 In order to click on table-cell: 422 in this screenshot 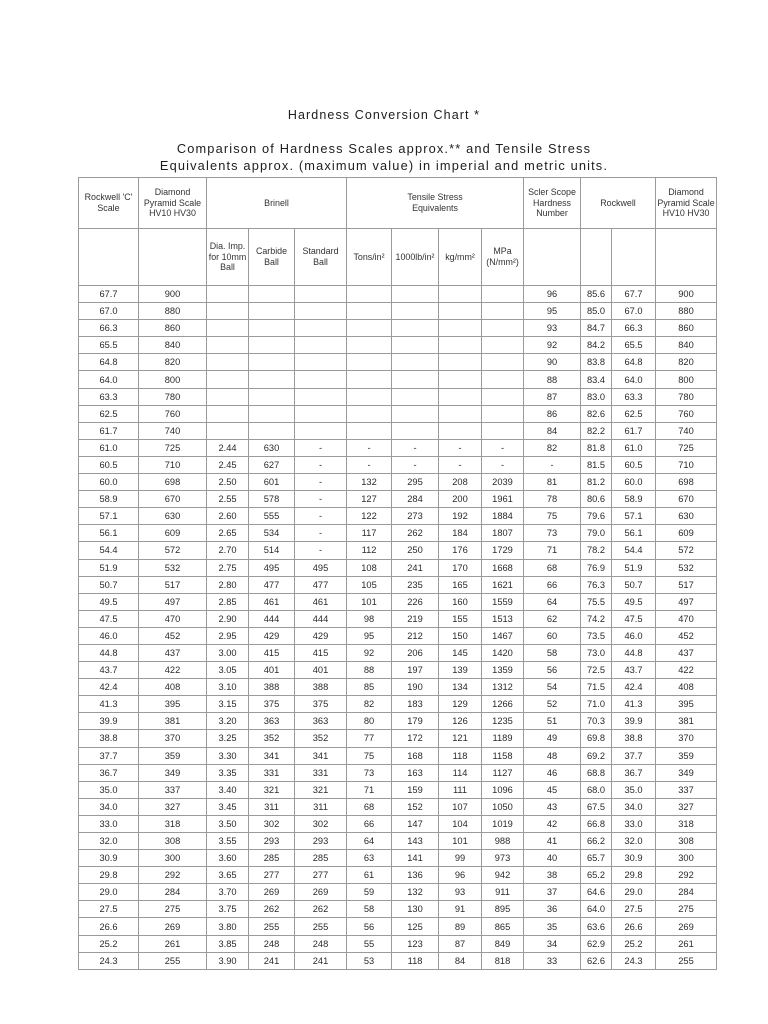, I will do `click(686, 670)`.